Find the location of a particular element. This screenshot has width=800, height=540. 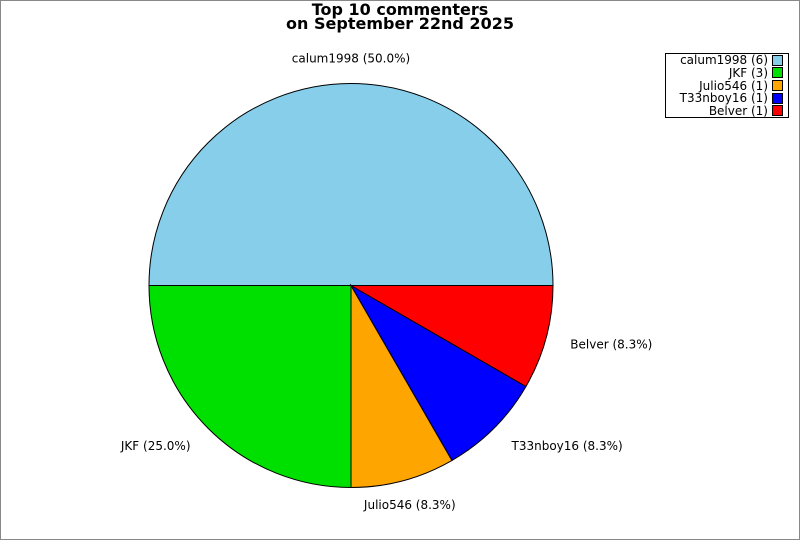

legend-label: T33nboy16 (1) is located at coordinates (723, 98).